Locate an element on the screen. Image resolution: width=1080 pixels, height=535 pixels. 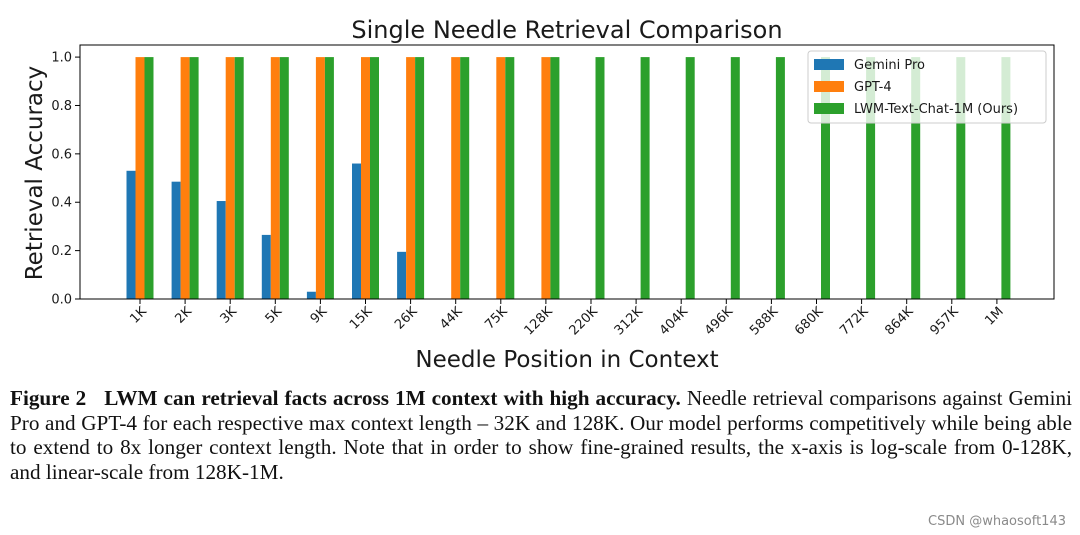
x-tick-label-26k: 26K is located at coordinates (406, 318).